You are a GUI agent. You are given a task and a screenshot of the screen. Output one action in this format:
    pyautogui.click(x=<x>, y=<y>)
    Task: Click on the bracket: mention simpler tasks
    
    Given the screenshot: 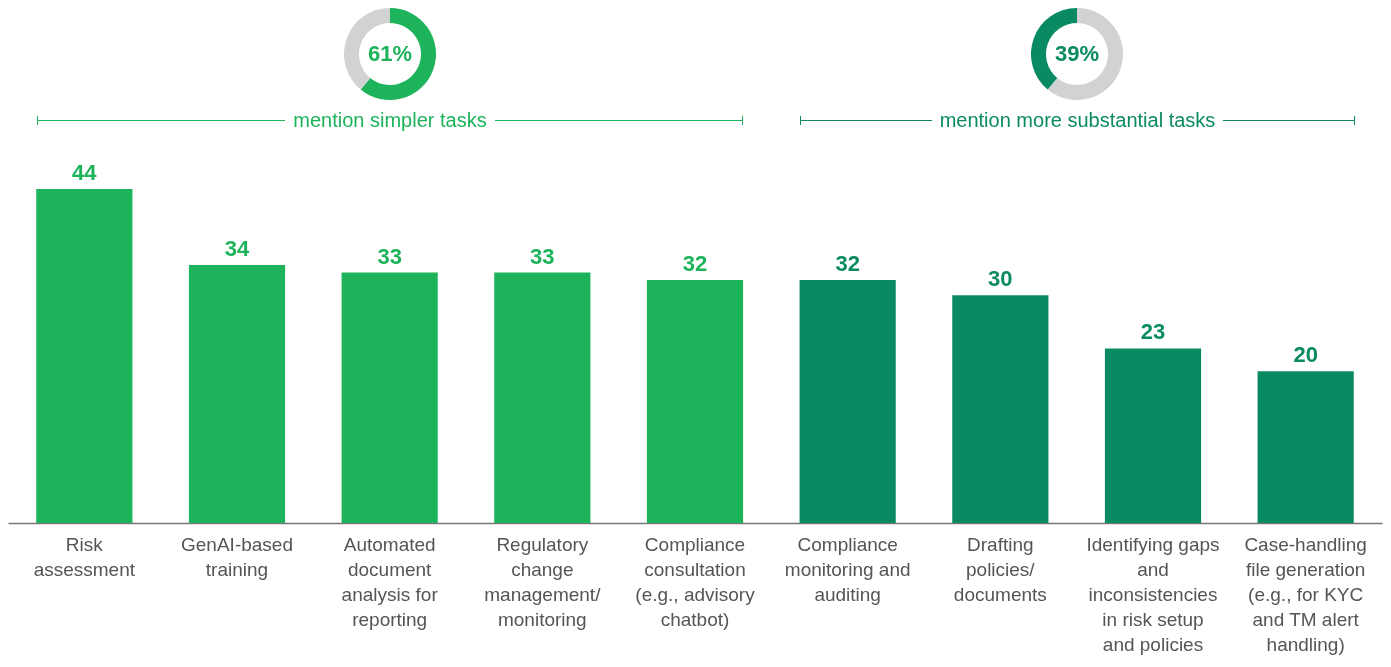 What is the action you would take?
    pyautogui.click(x=390, y=120)
    